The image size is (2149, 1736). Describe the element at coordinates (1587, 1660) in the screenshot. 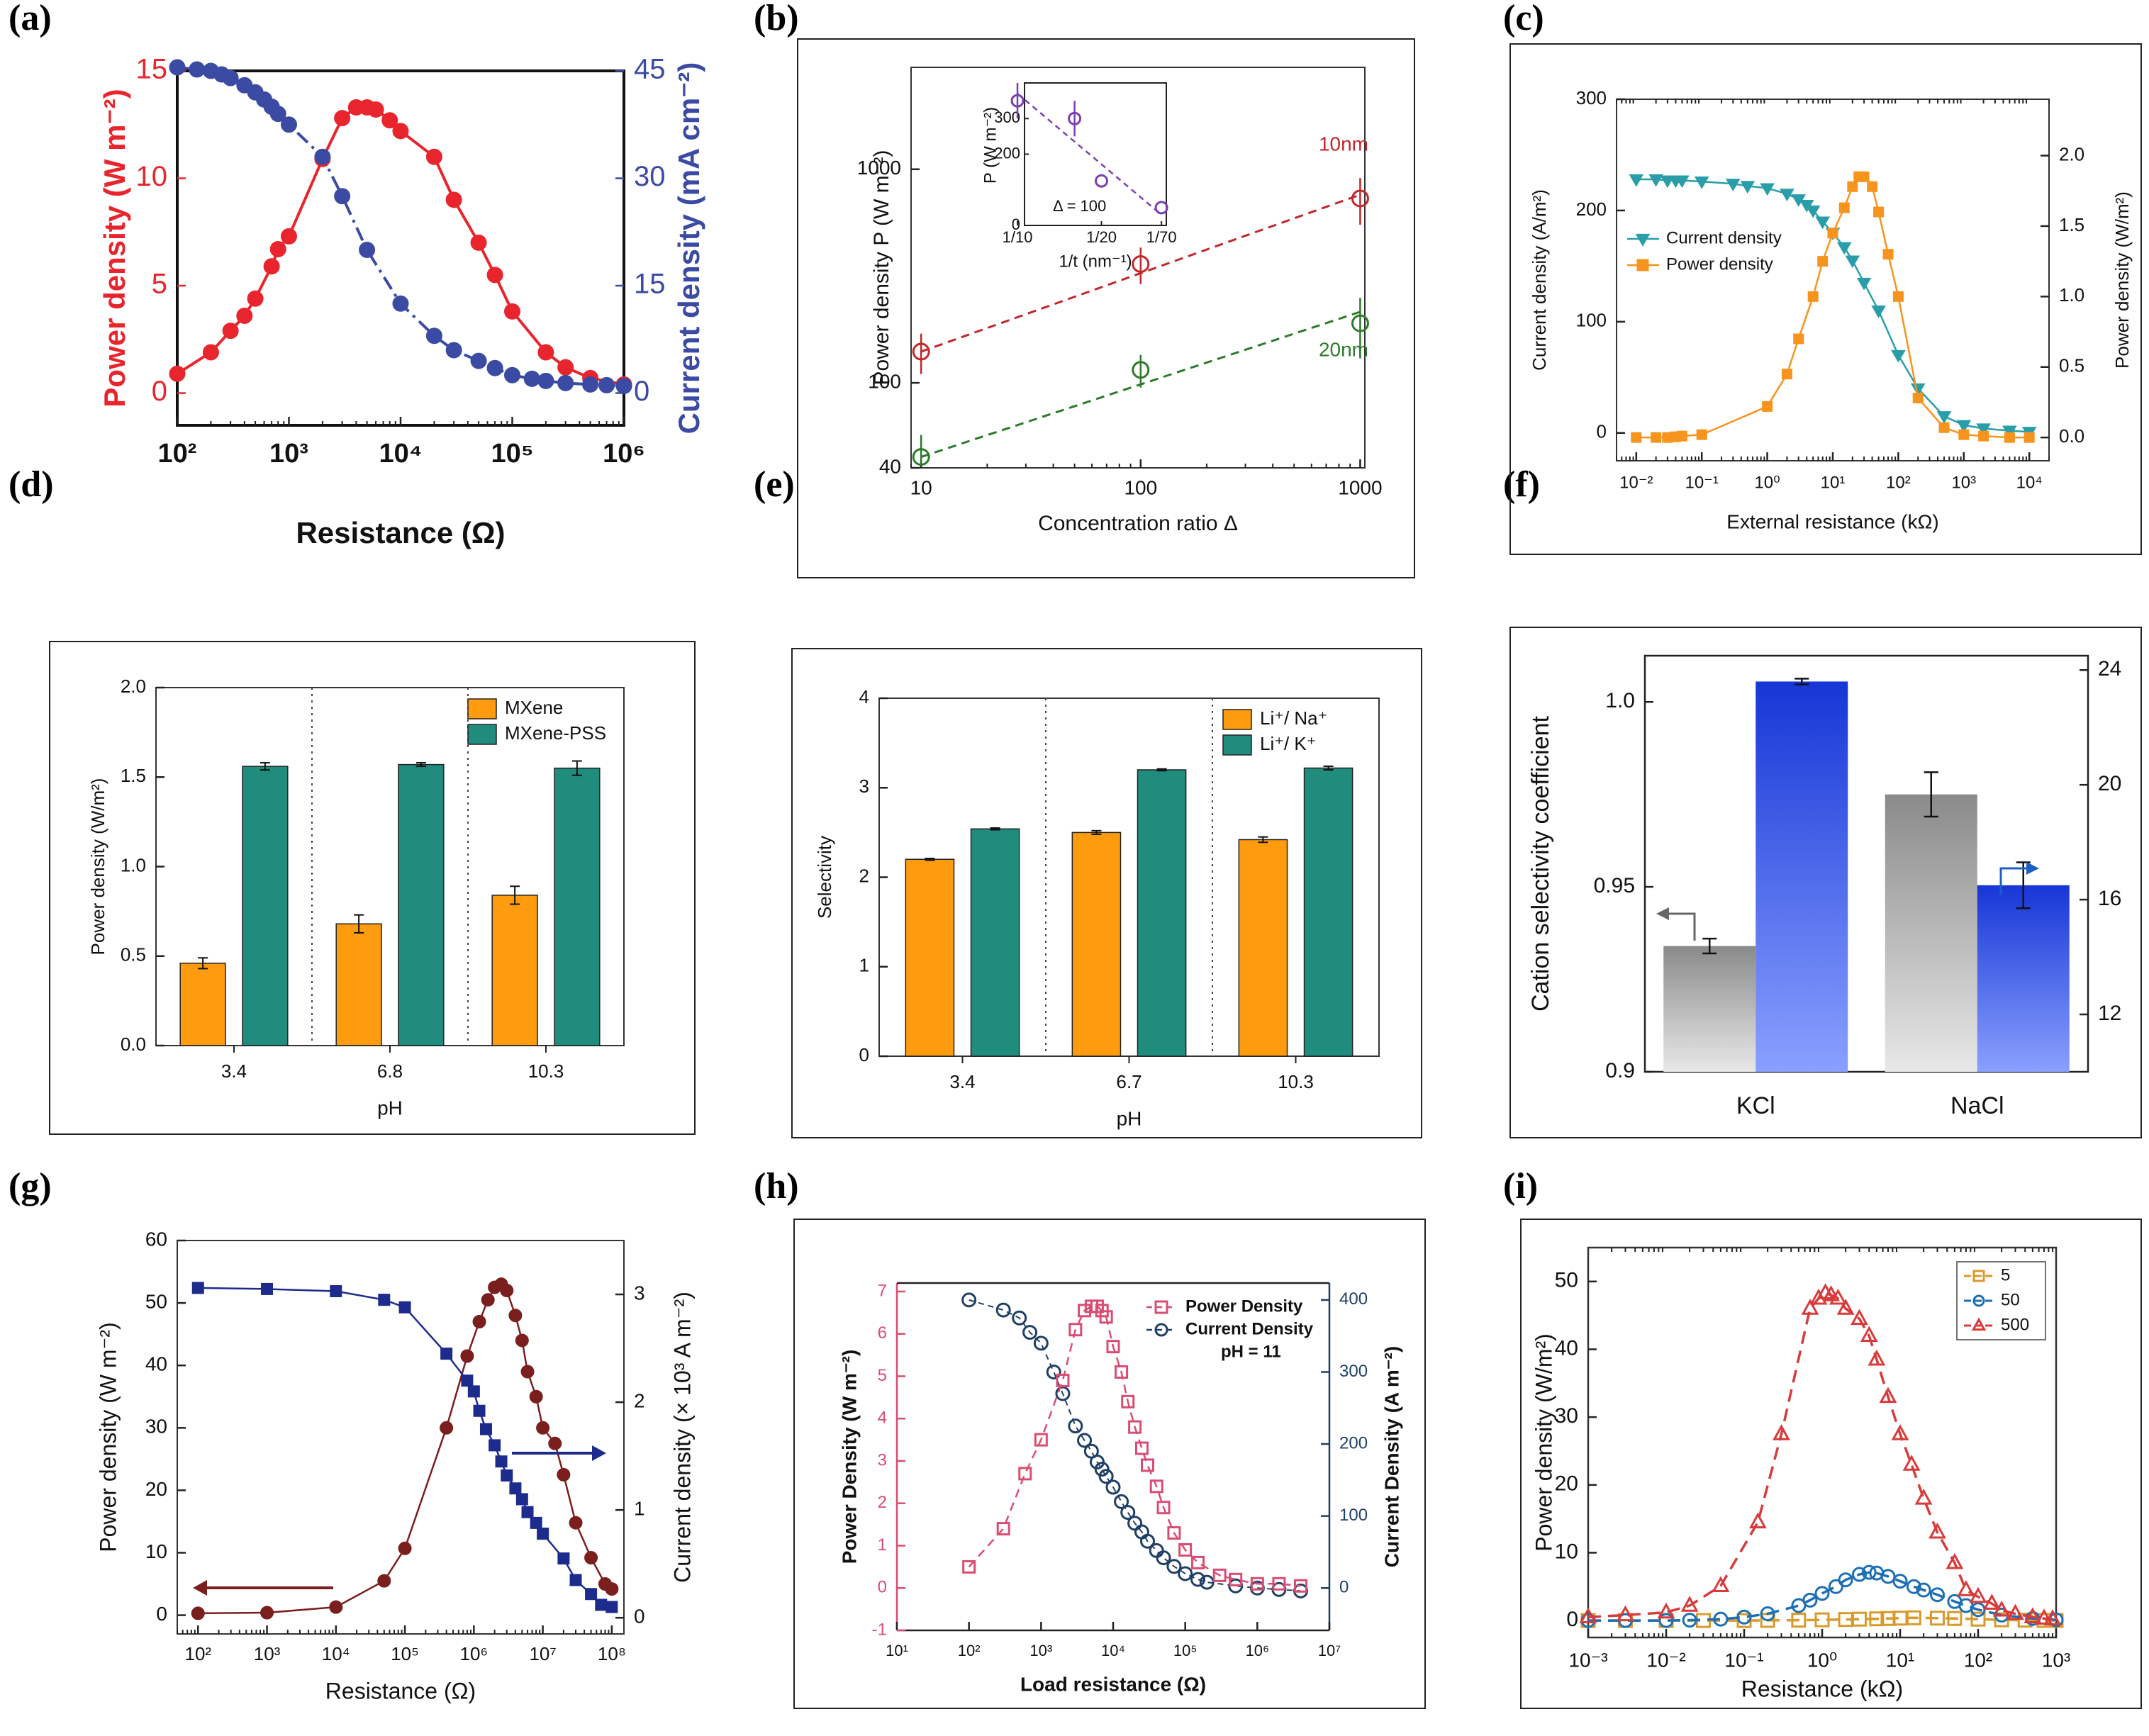

I see `x-tick-label: 10⁻³` at that location.